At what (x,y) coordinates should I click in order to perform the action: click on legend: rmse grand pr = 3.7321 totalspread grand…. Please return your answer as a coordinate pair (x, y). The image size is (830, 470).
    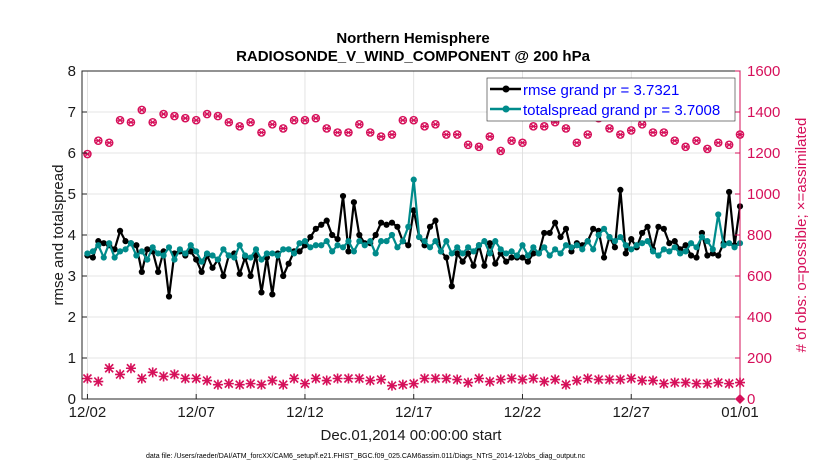
    Looking at the image, I should click on (611, 99).